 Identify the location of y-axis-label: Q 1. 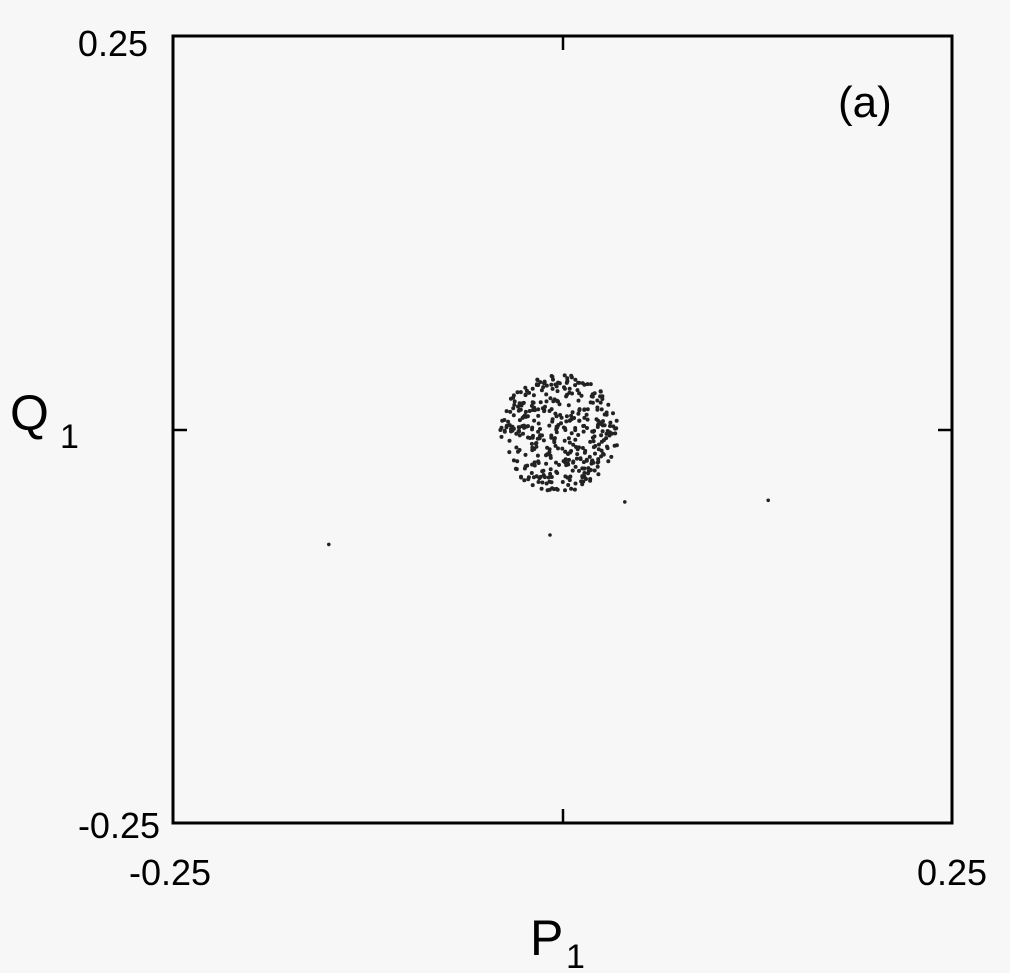
(44, 420).